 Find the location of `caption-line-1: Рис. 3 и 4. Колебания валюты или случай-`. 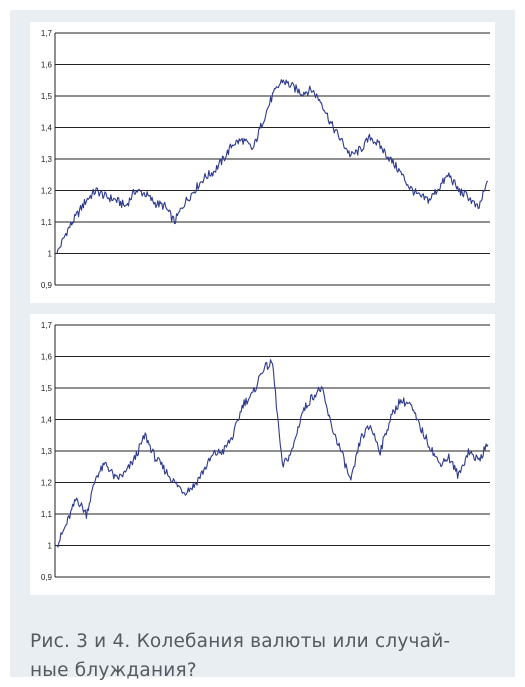

caption-line-1: Рис. 3 и 4. Колебания валюты или случай- is located at coordinates (240, 641).